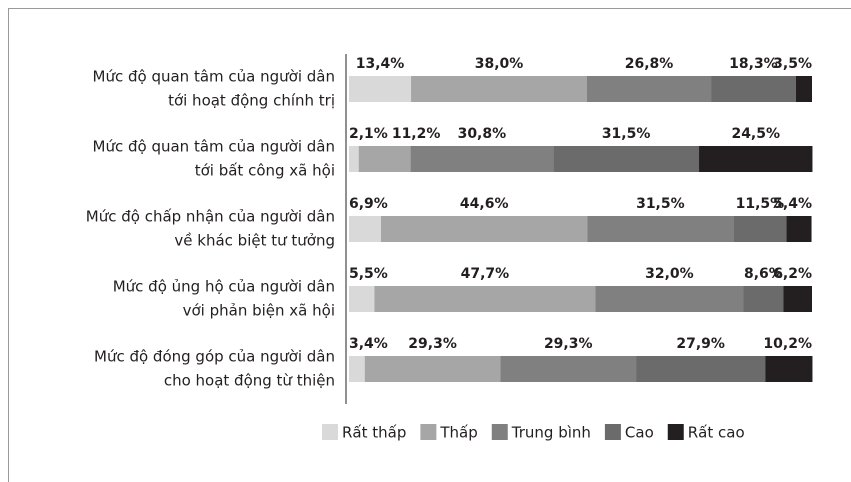 This screenshot has height=482, width=851. What do you see at coordinates (214, 357) in the screenshot?
I see `category-label: Mức độ đóng góp của người dân` at bounding box center [214, 357].